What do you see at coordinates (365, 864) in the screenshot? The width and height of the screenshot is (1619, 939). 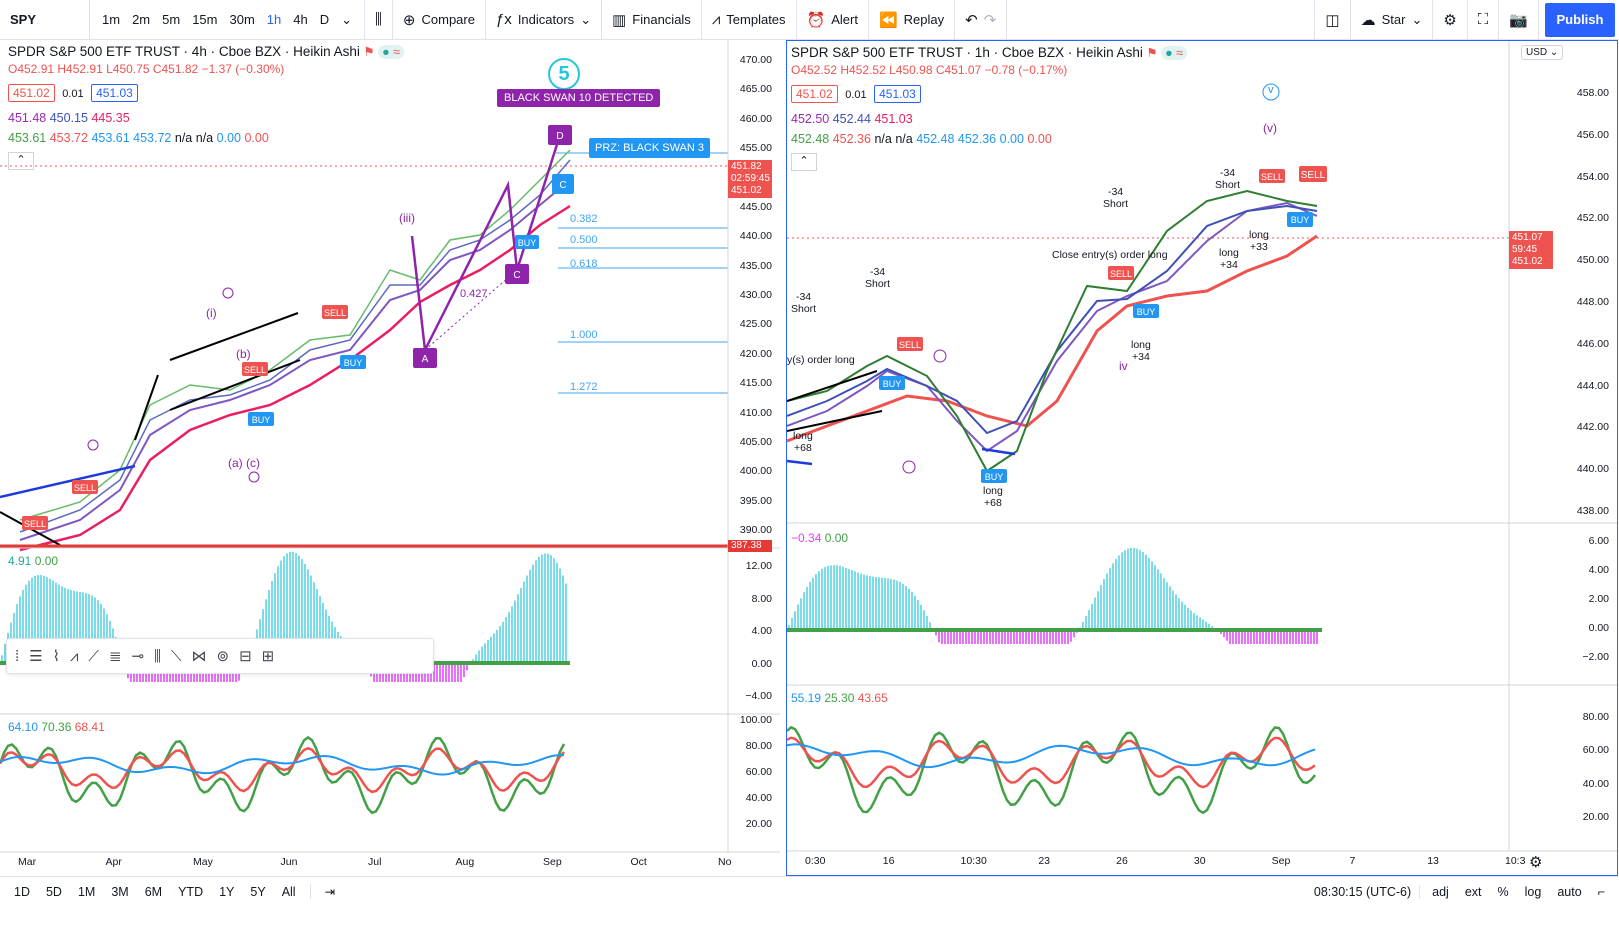 I see `left-time-axis: Mar Apr May Jun Jul Aug Sep Oct No` at bounding box center [365, 864].